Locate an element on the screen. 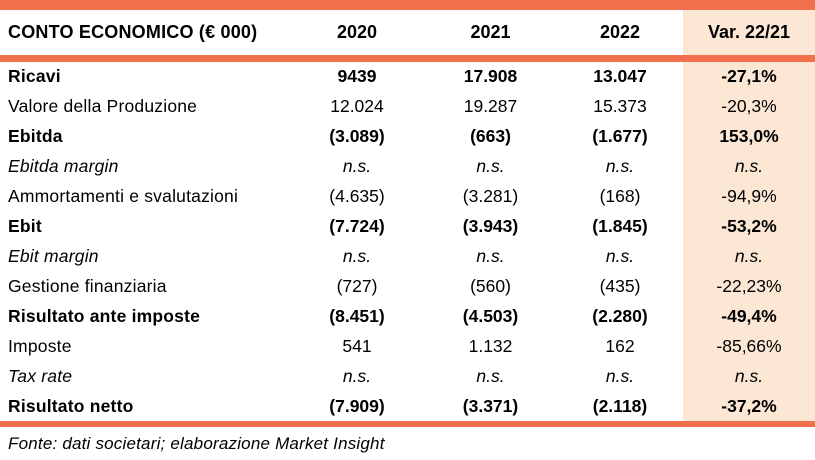  value-2020: (727) is located at coordinates (357, 285).